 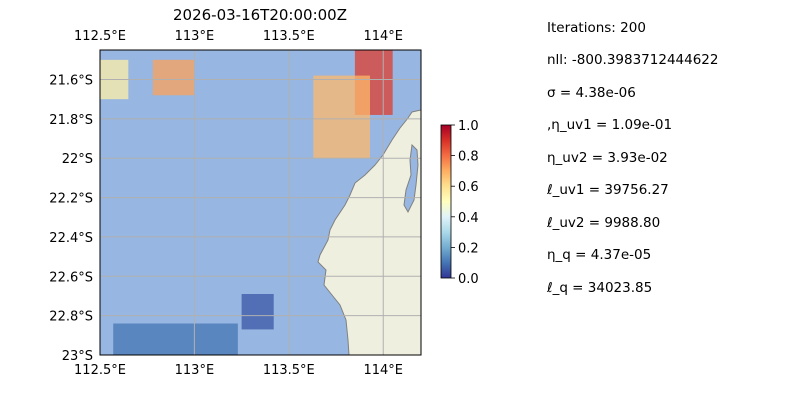 I want to click on x-tick-label-top: 114°E, so click(x=383, y=36).